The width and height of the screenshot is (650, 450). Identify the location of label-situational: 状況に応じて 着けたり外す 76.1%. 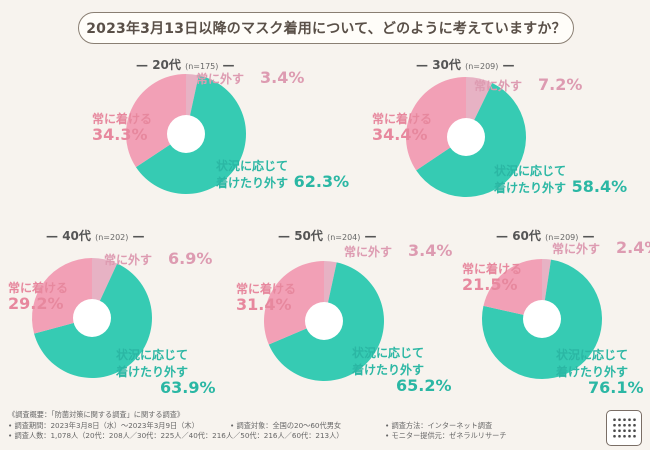
(600, 372).